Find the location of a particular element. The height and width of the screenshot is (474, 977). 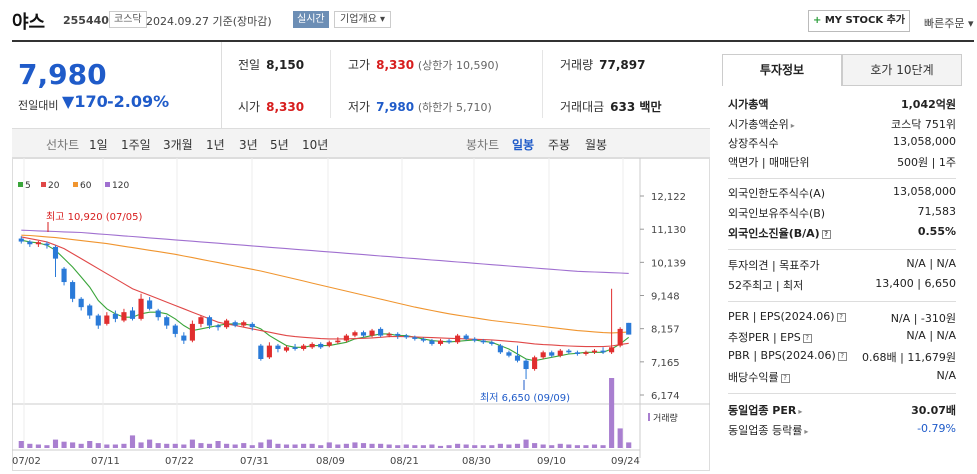

period-1w: 1주일 is located at coordinates (136, 145).